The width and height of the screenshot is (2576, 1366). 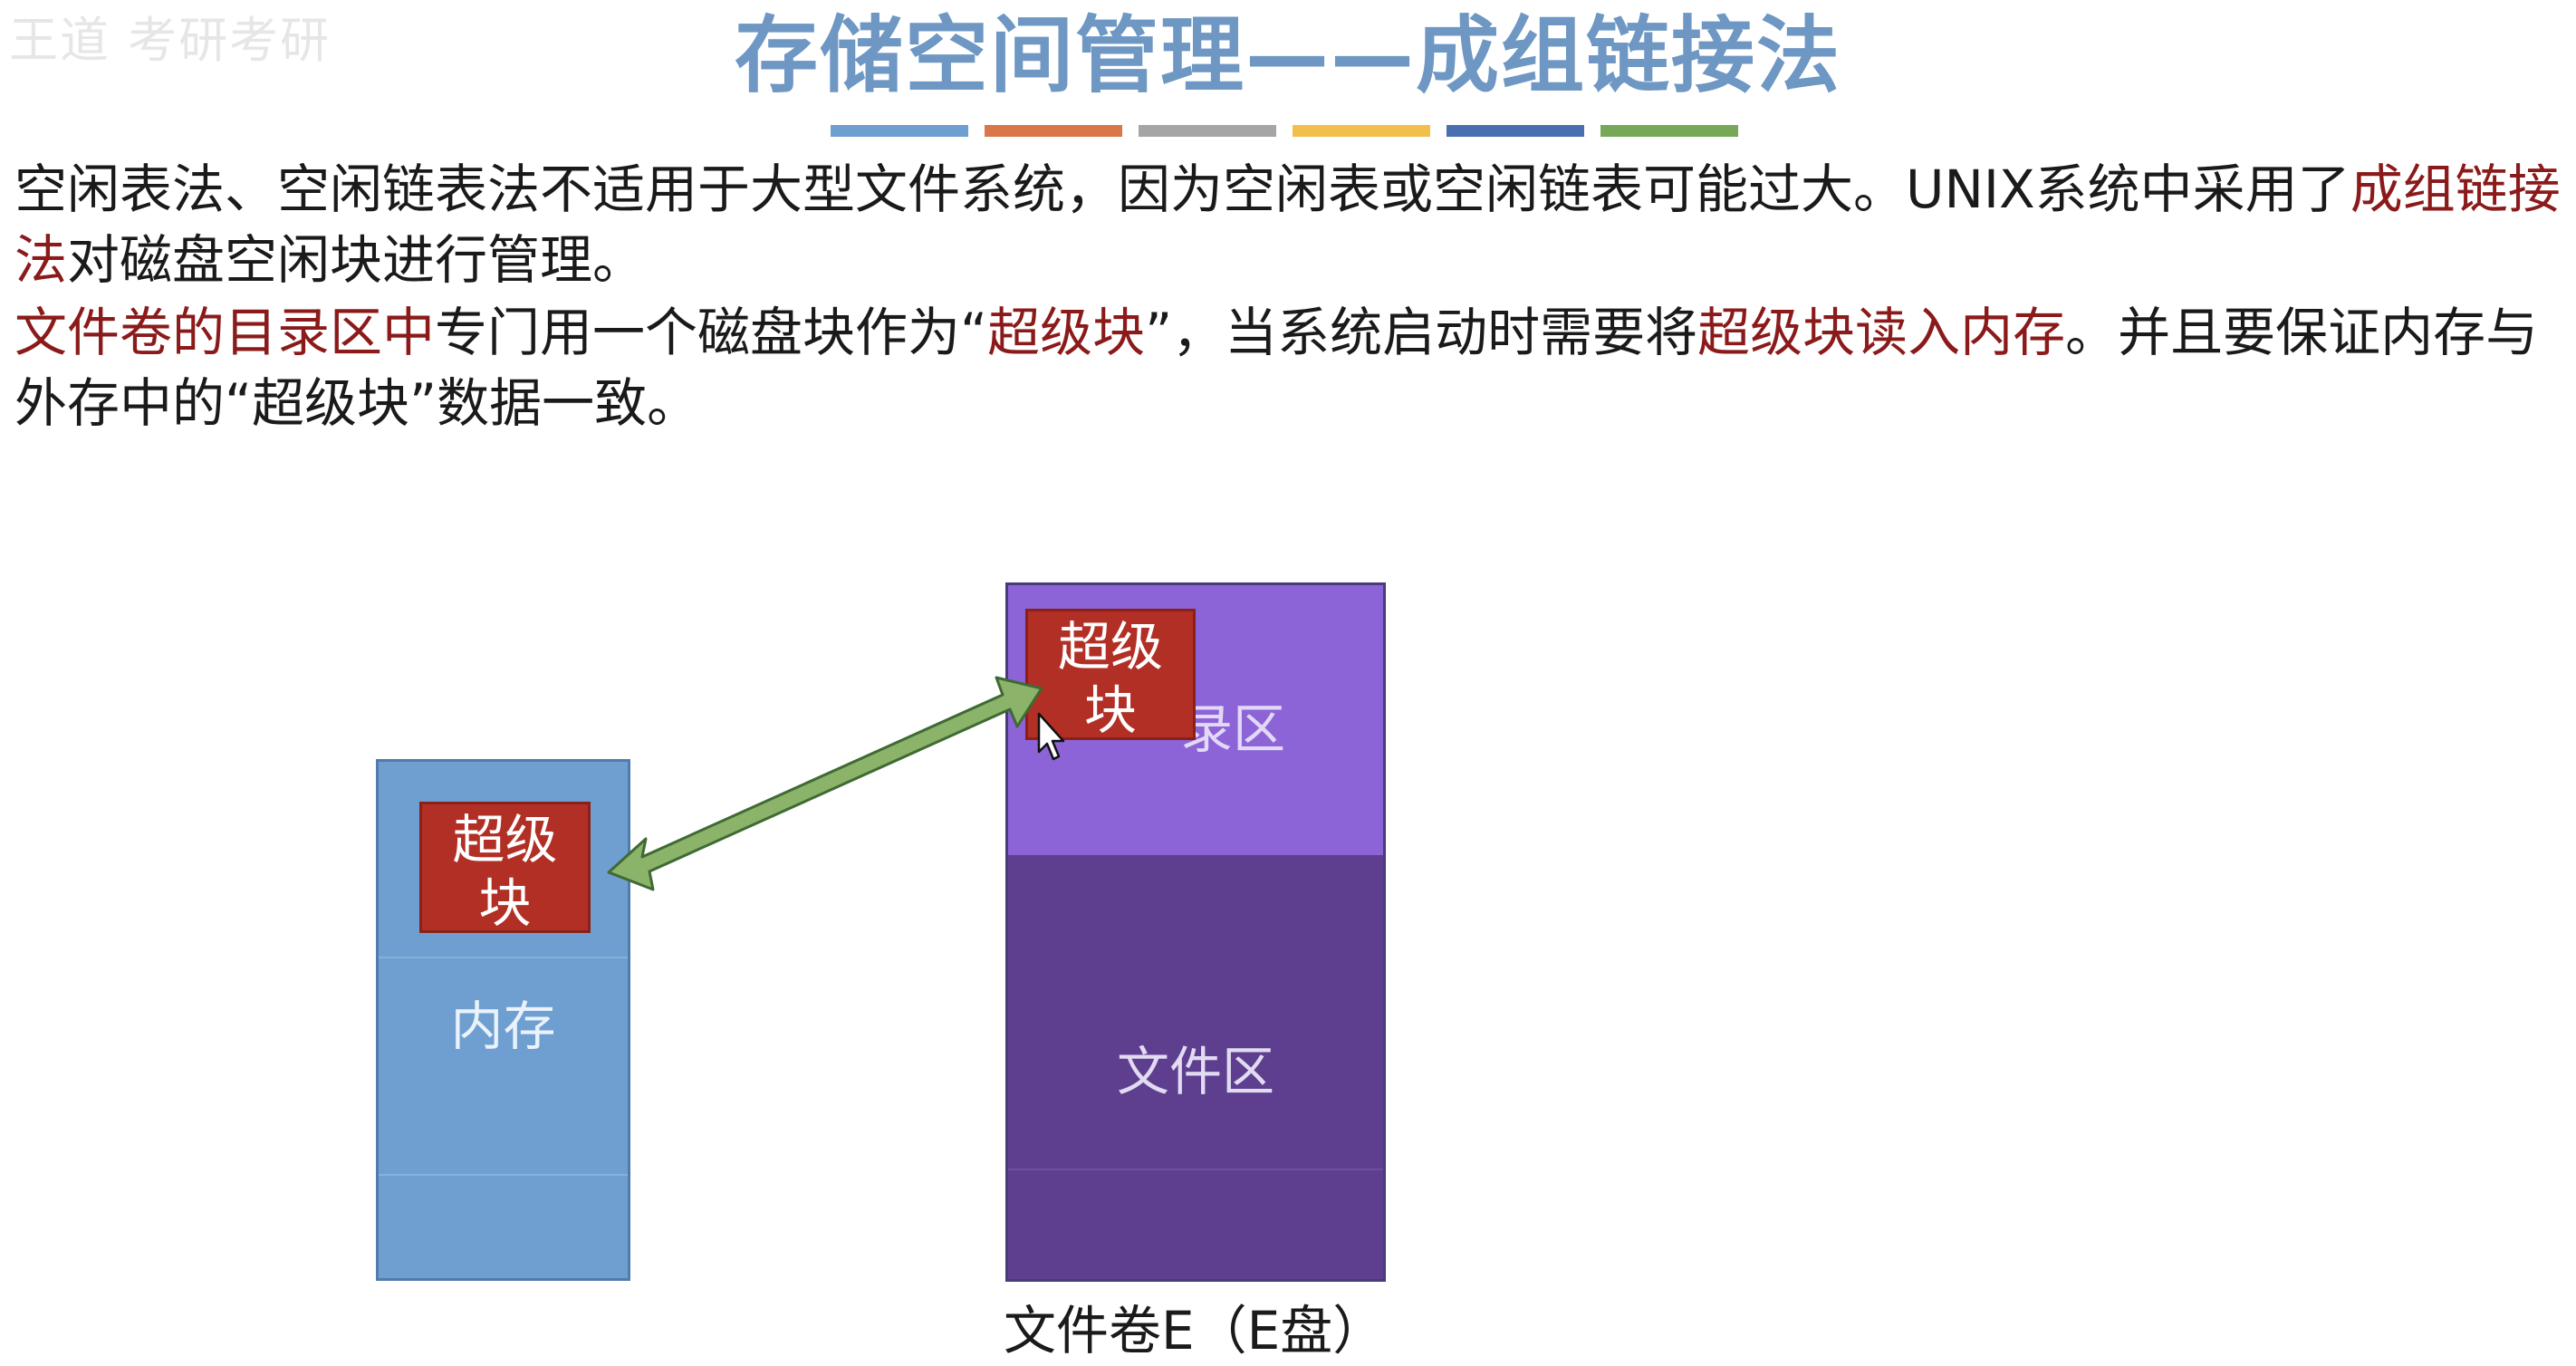 What do you see at coordinates (1207, 131) in the screenshot?
I see `color-bar-gray` at bounding box center [1207, 131].